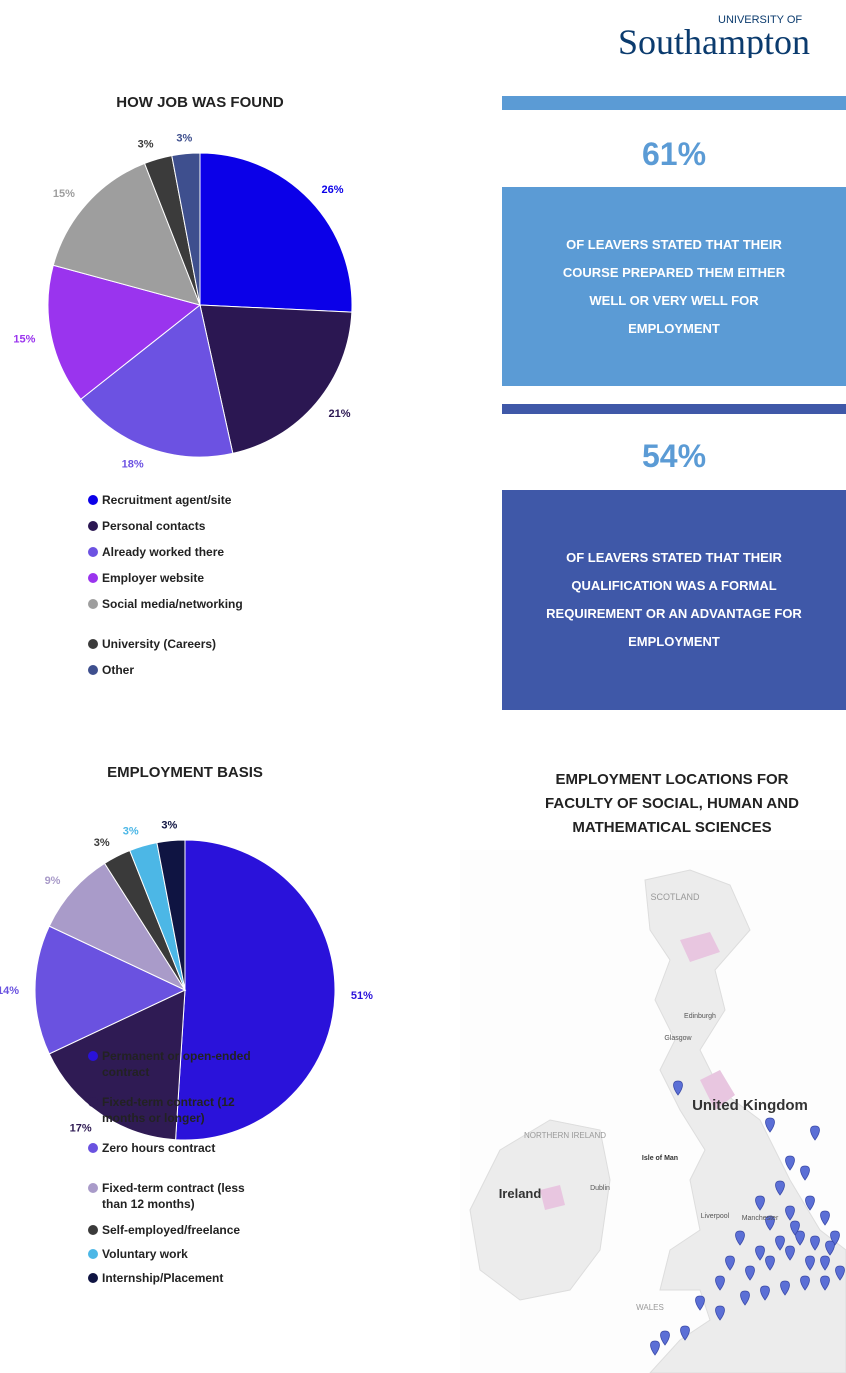 The image size is (846, 1373). Describe the element at coordinates (675, 897) in the screenshot. I see `map-label: SCOTLAND` at that location.